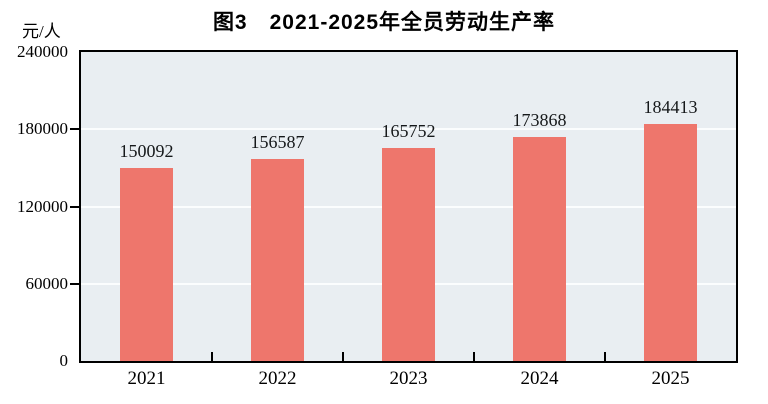 The height and width of the screenshot is (404, 768). Describe the element at coordinates (408, 254) in the screenshot. I see `bar-2023` at that location.